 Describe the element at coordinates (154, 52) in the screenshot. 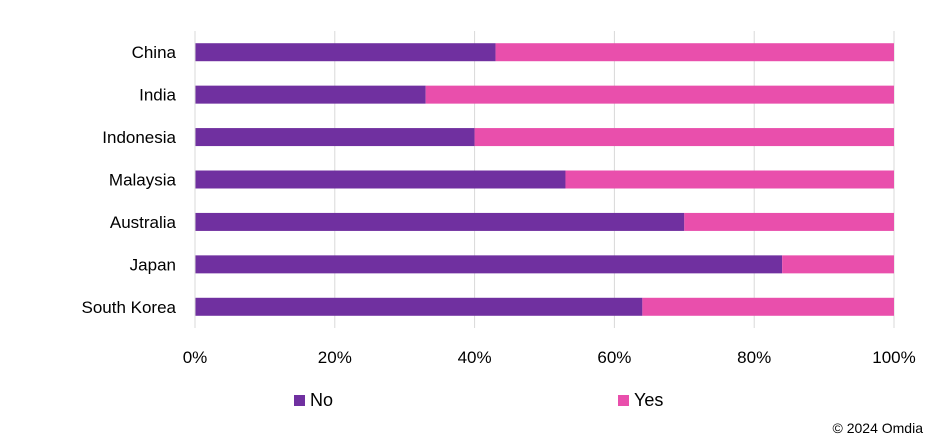

I see `category-label: China` at that location.